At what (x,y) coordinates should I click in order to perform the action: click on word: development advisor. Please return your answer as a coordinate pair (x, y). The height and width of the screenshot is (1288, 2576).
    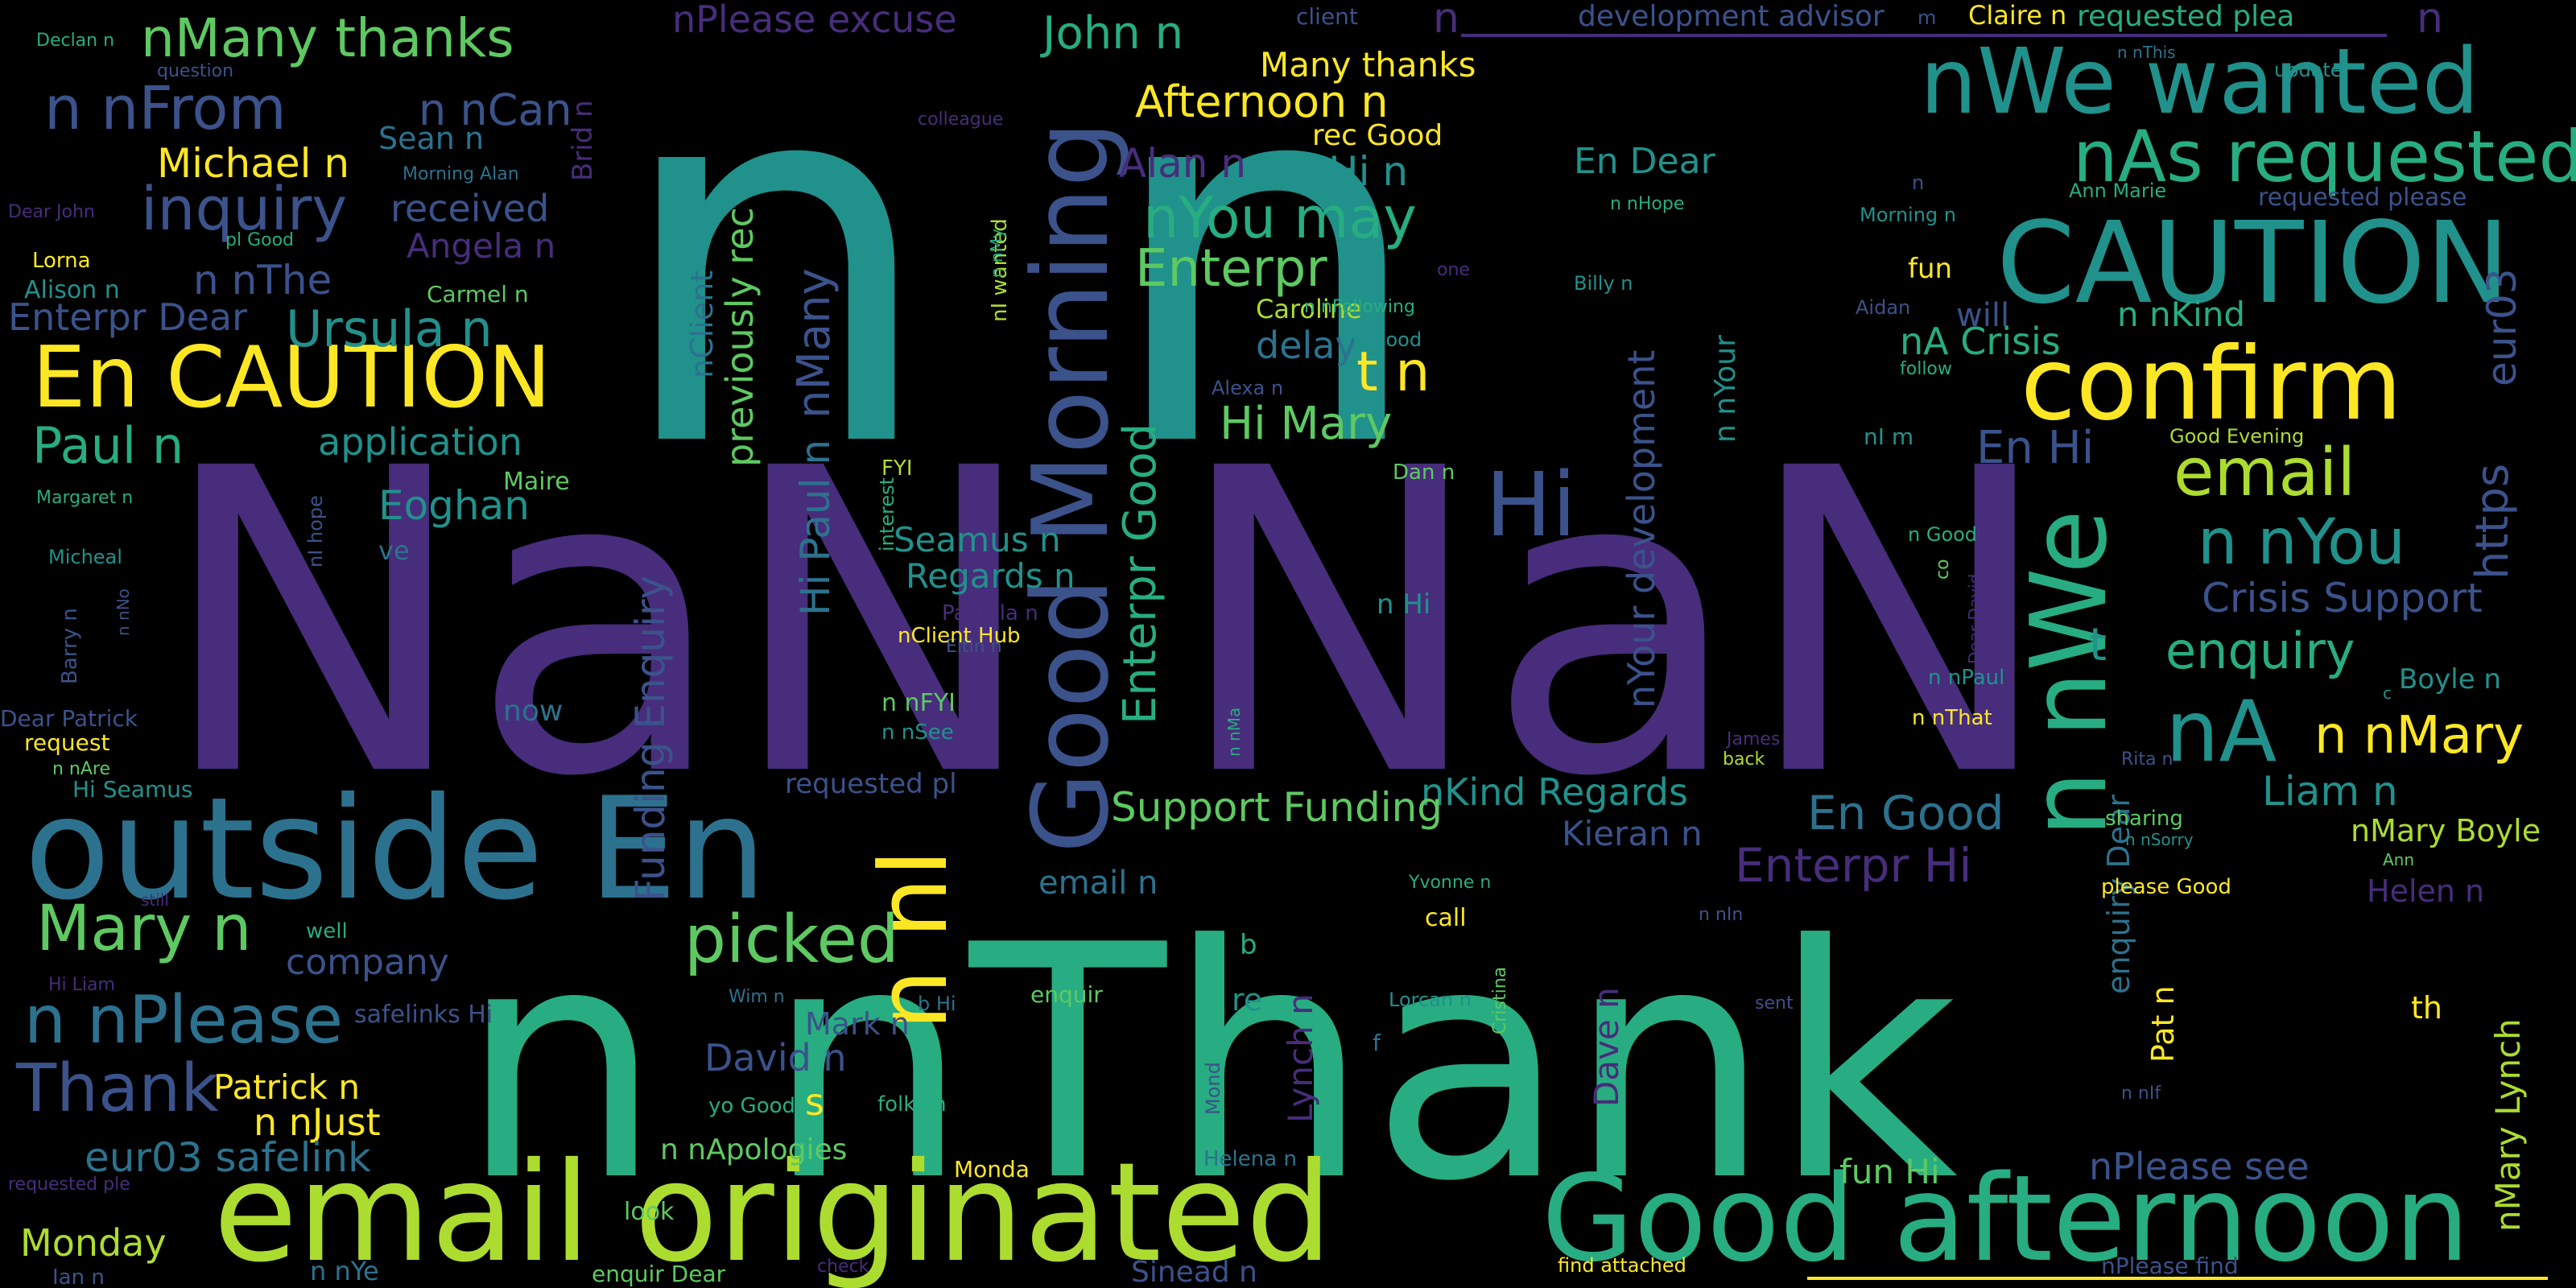
    Looking at the image, I should click on (1731, 16).